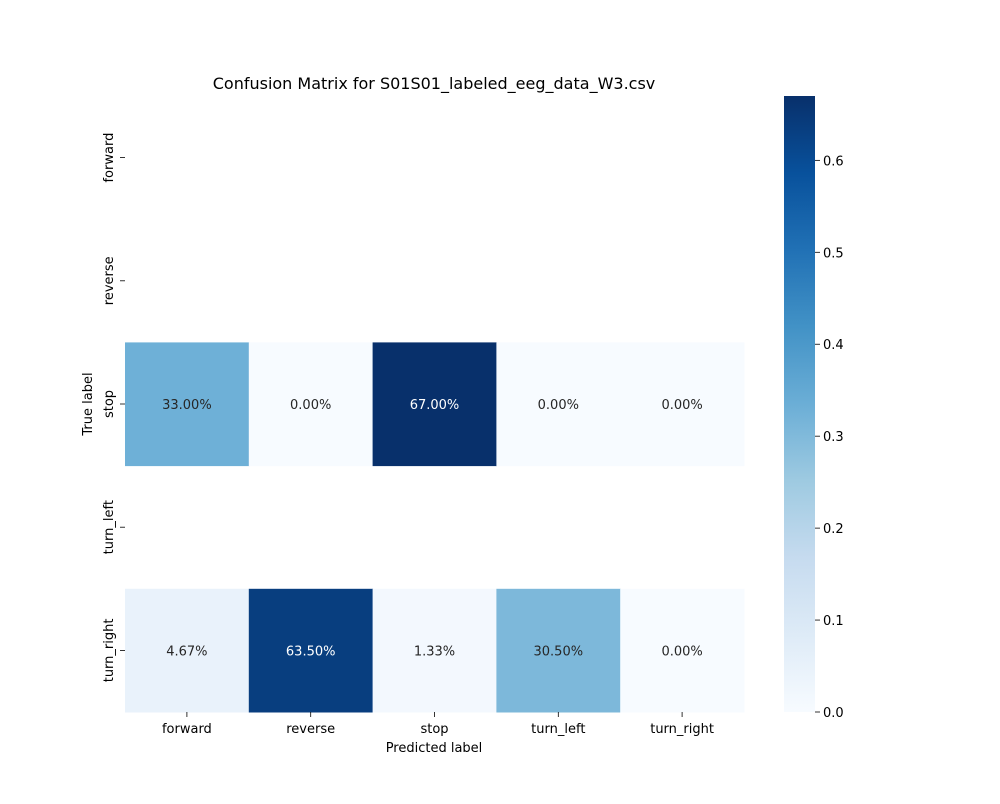 The width and height of the screenshot is (1000, 804). What do you see at coordinates (833, 529) in the screenshot?
I see `colorbar-tick-label: 0.2` at bounding box center [833, 529].